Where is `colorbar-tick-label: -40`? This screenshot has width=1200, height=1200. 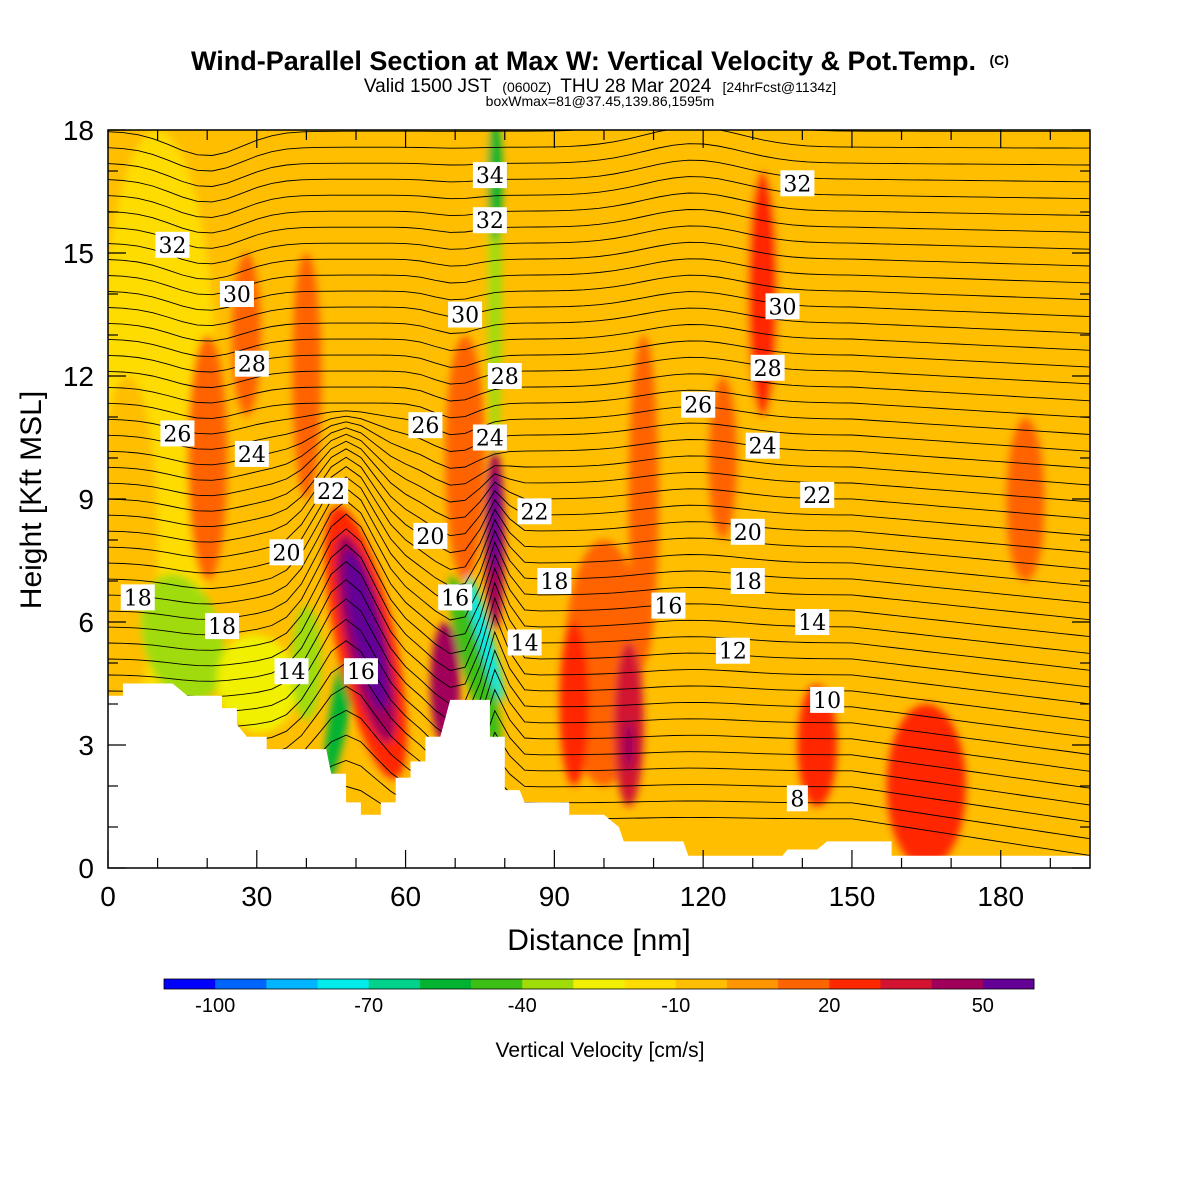
colorbar-tick-label: -40 is located at coordinates (522, 1006).